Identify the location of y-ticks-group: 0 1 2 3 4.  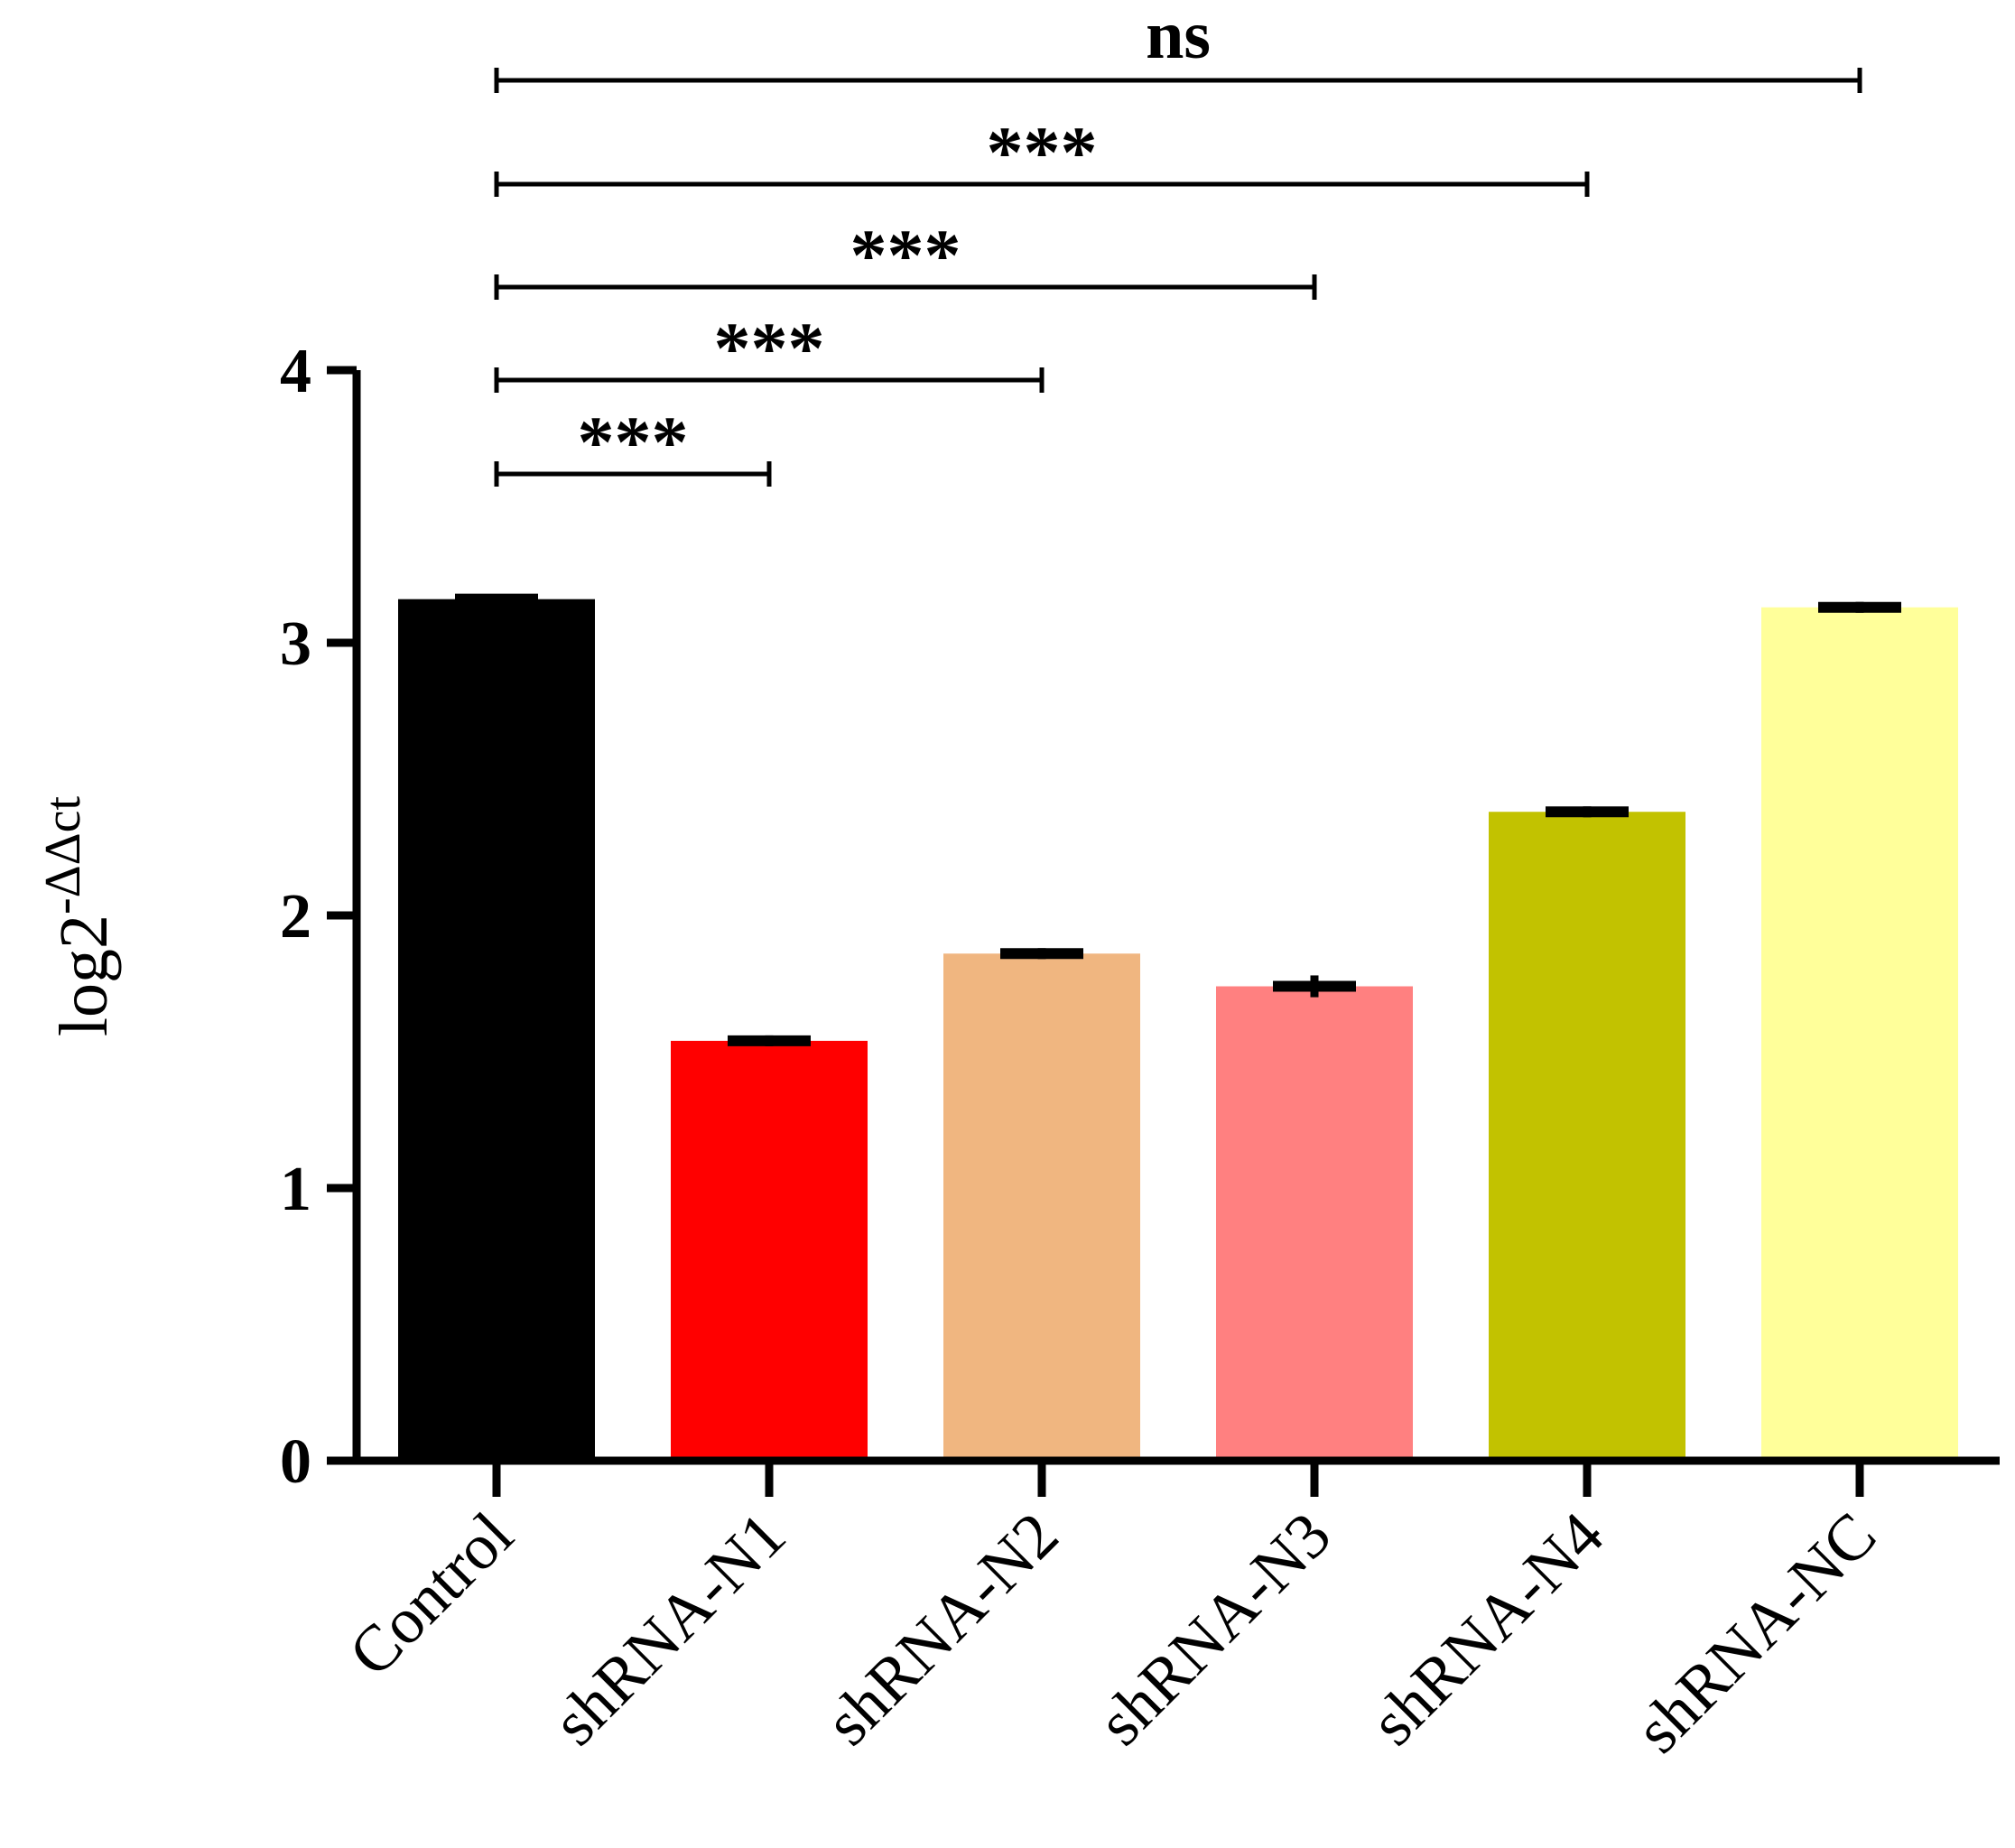
(318, 917).